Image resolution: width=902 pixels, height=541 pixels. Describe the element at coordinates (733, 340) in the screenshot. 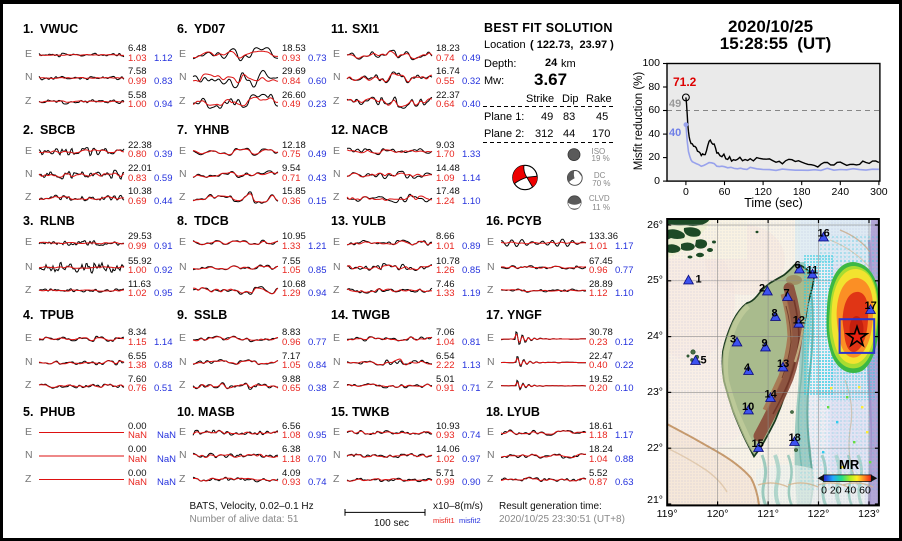

I see `svg-text: 3` at that location.